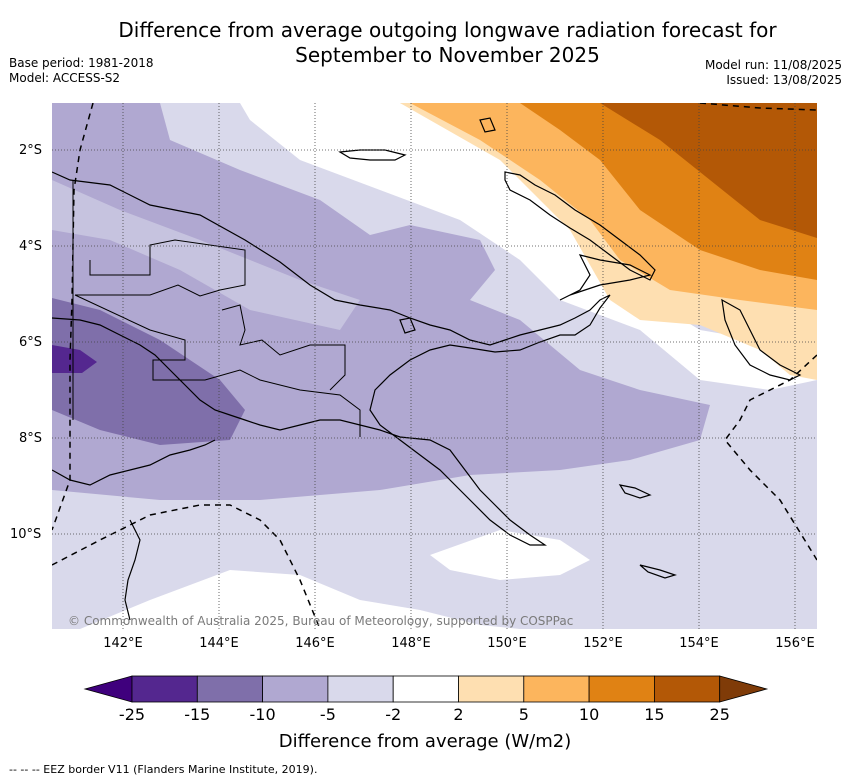 The height and width of the screenshot is (781, 850). What do you see at coordinates (758, 107) in the screenshot?
I see `eez-north` at bounding box center [758, 107].